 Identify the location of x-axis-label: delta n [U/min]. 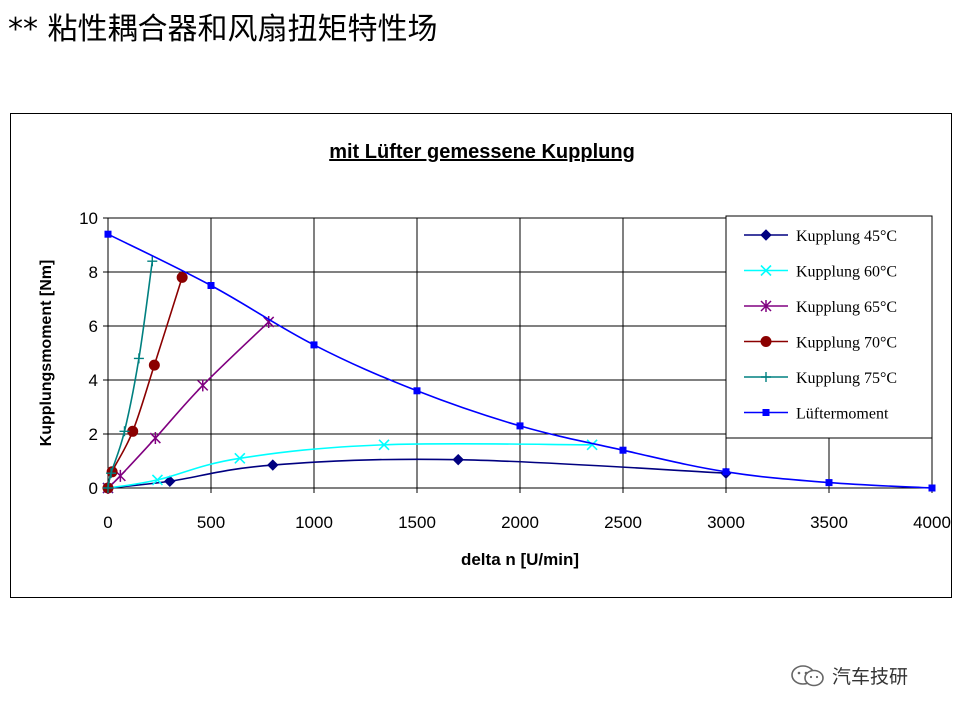
(520, 559).